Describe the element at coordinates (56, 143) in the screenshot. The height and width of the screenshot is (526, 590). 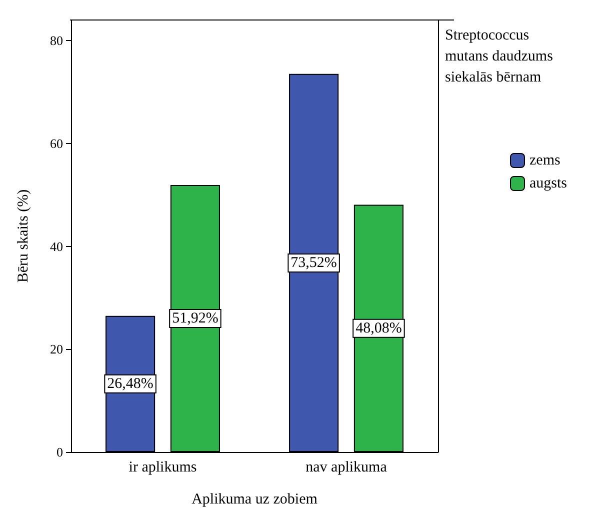
I see `y-tick-label: 60` at that location.